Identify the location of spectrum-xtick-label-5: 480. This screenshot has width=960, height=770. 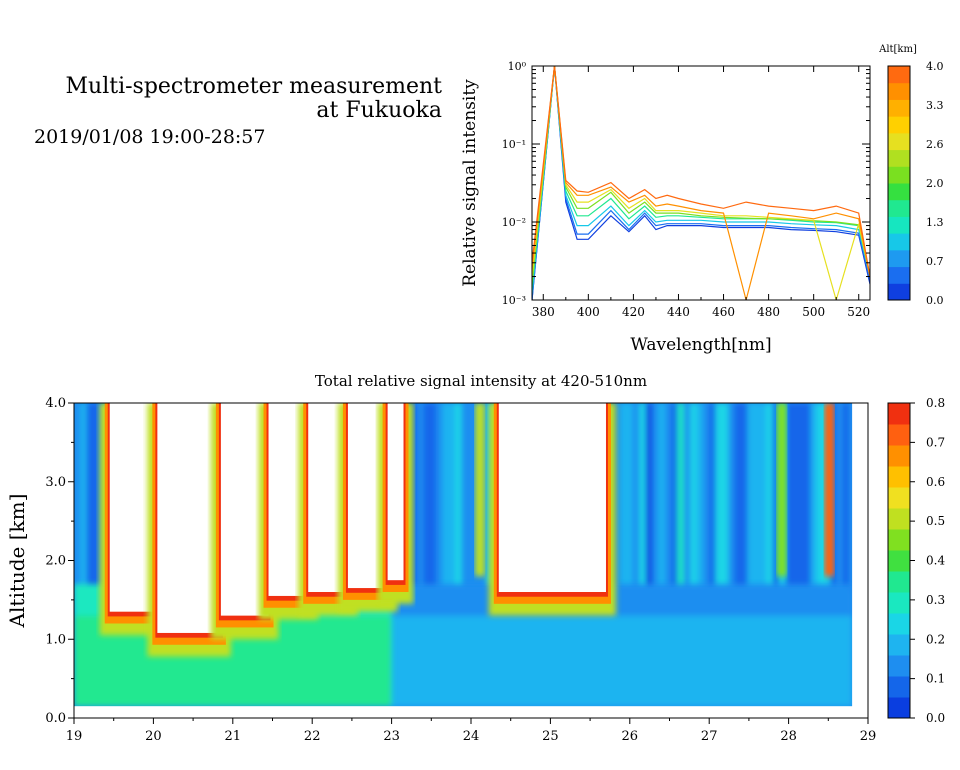
(768, 312).